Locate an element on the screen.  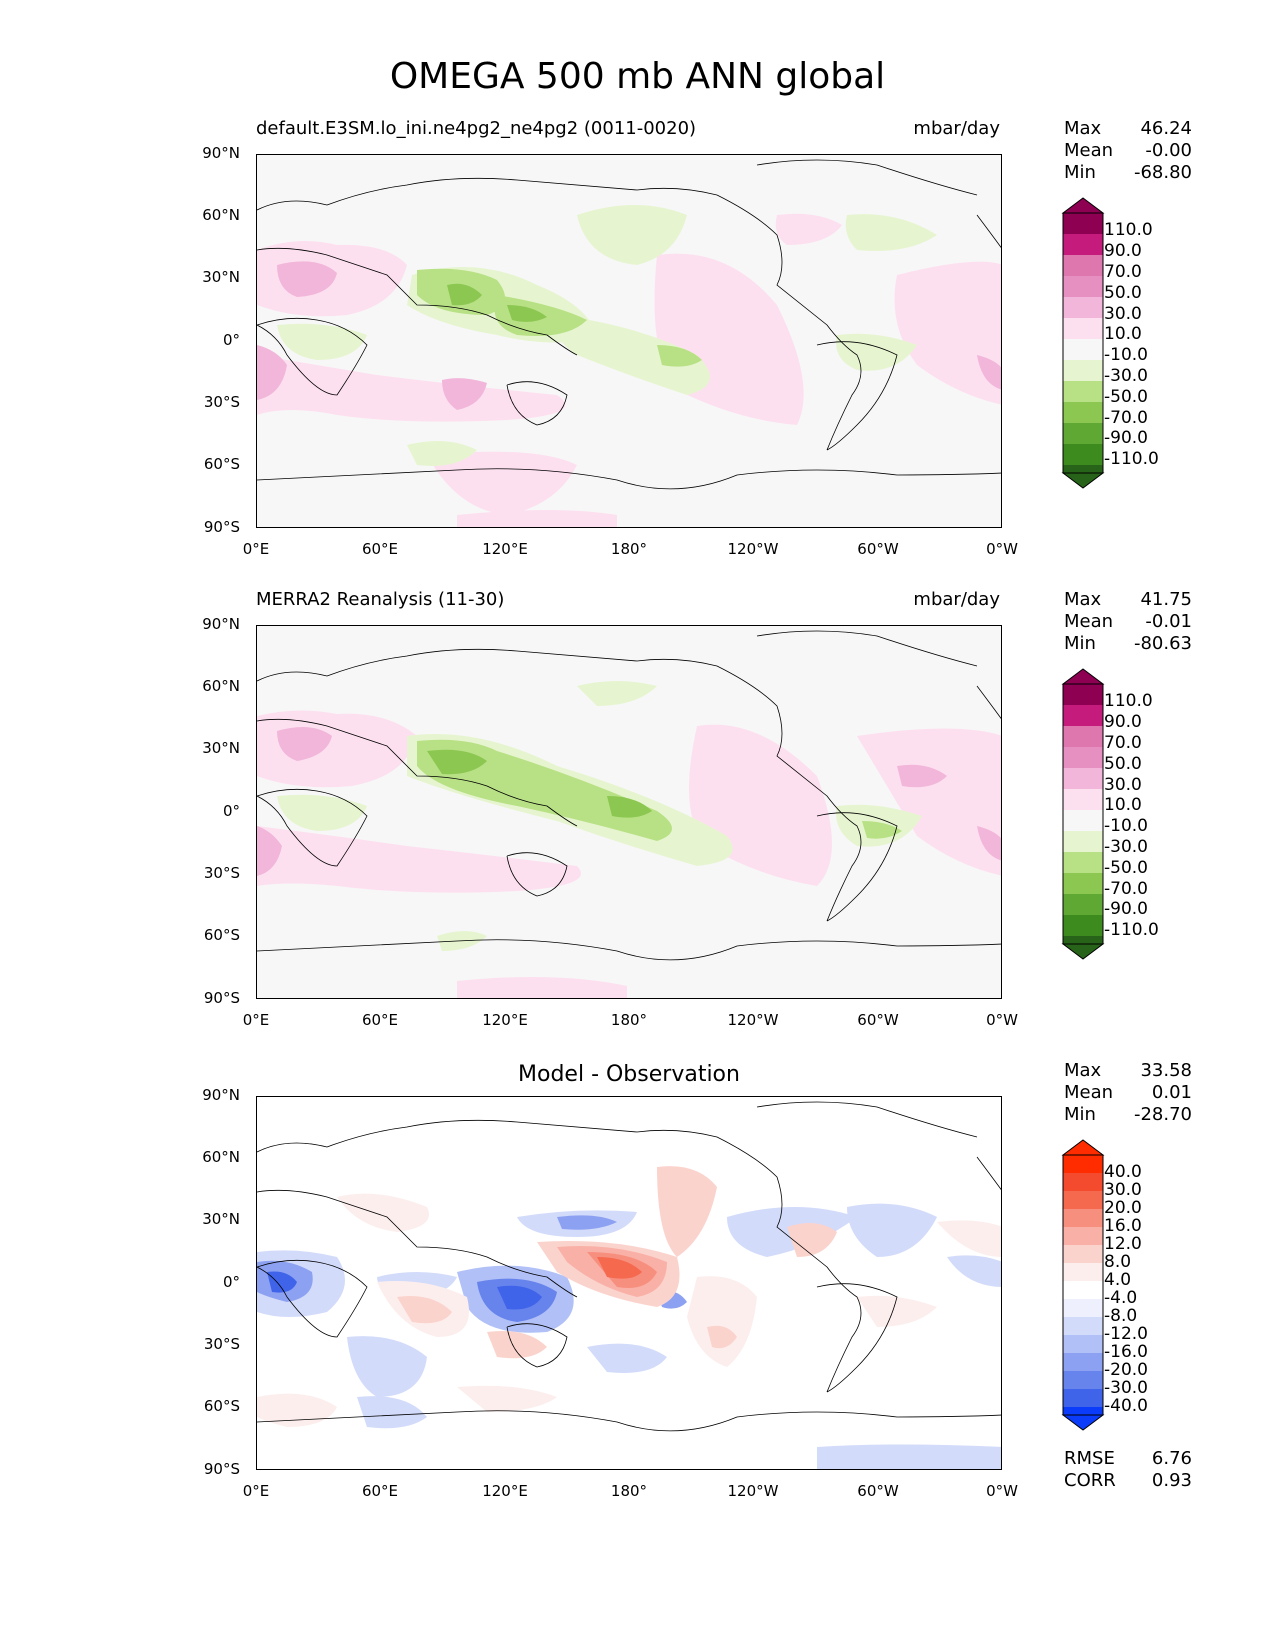
cbar-label: 4.0 is located at coordinates (1118, 1280).